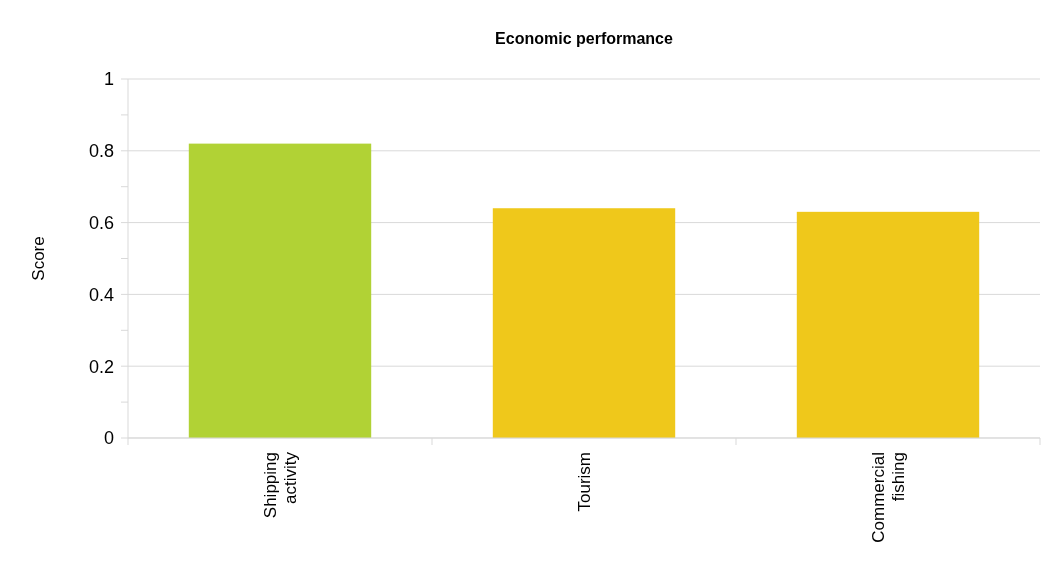 This screenshot has width=1048, height=572. Describe the element at coordinates (108, 79) in the screenshot. I see `y-tick-label: 1` at that location.